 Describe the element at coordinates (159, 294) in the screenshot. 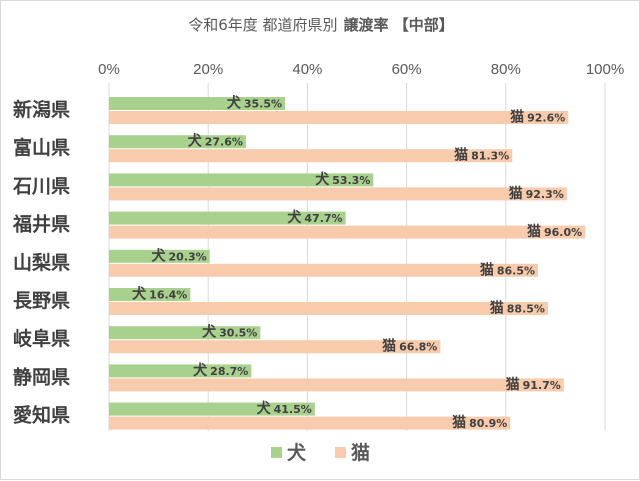

I see `data-label: 犬 16.4%` at that location.